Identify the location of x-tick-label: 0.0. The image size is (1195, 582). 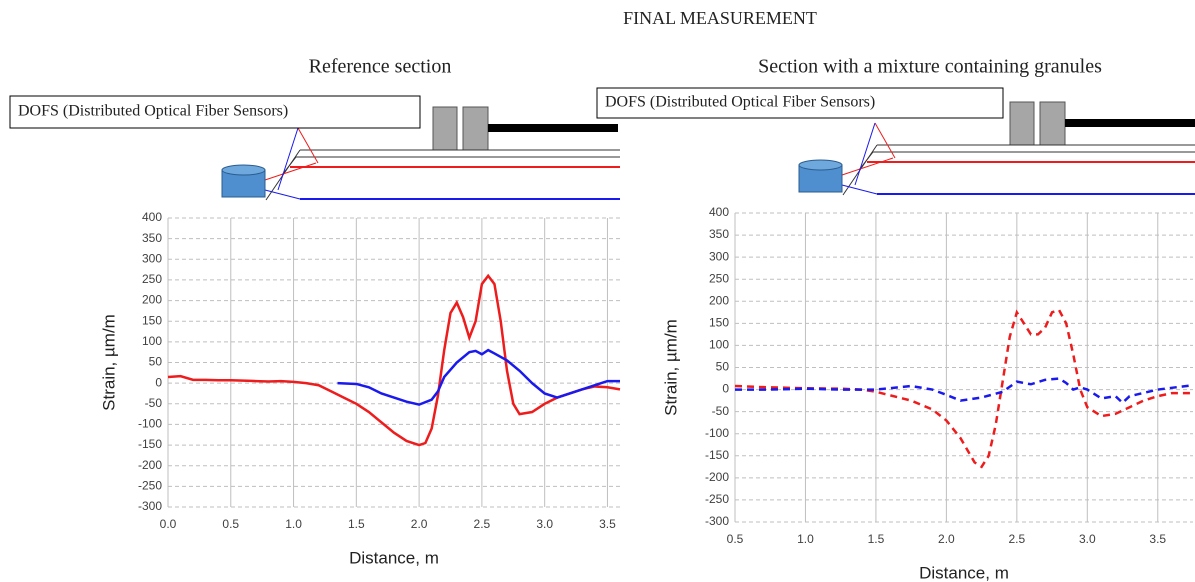
(168, 524).